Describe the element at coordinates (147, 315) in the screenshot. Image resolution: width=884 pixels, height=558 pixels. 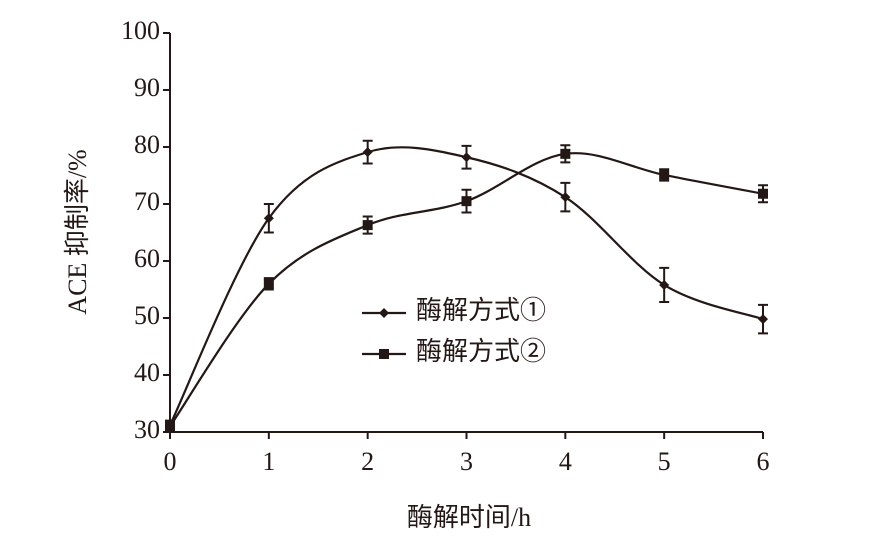
I see `y-tick-label: 50` at that location.